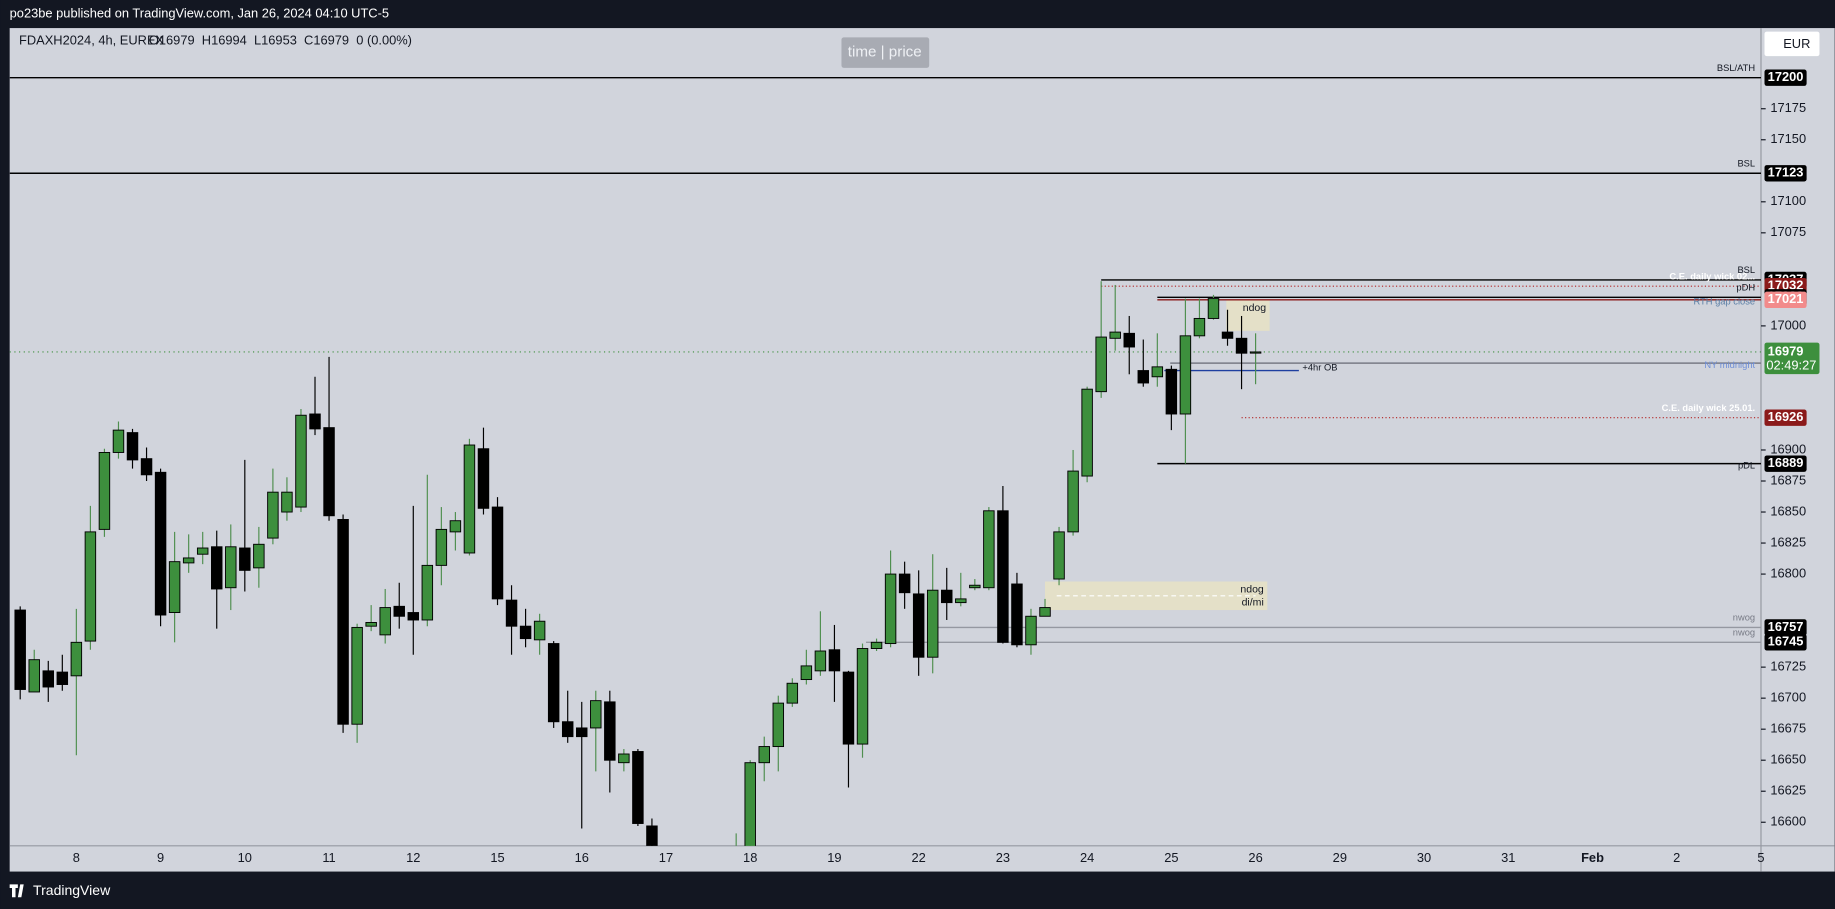 This screenshot has width=1835, height=909. What do you see at coordinates (1786, 298) in the screenshot?
I see `price-badge-label: 17021` at bounding box center [1786, 298].